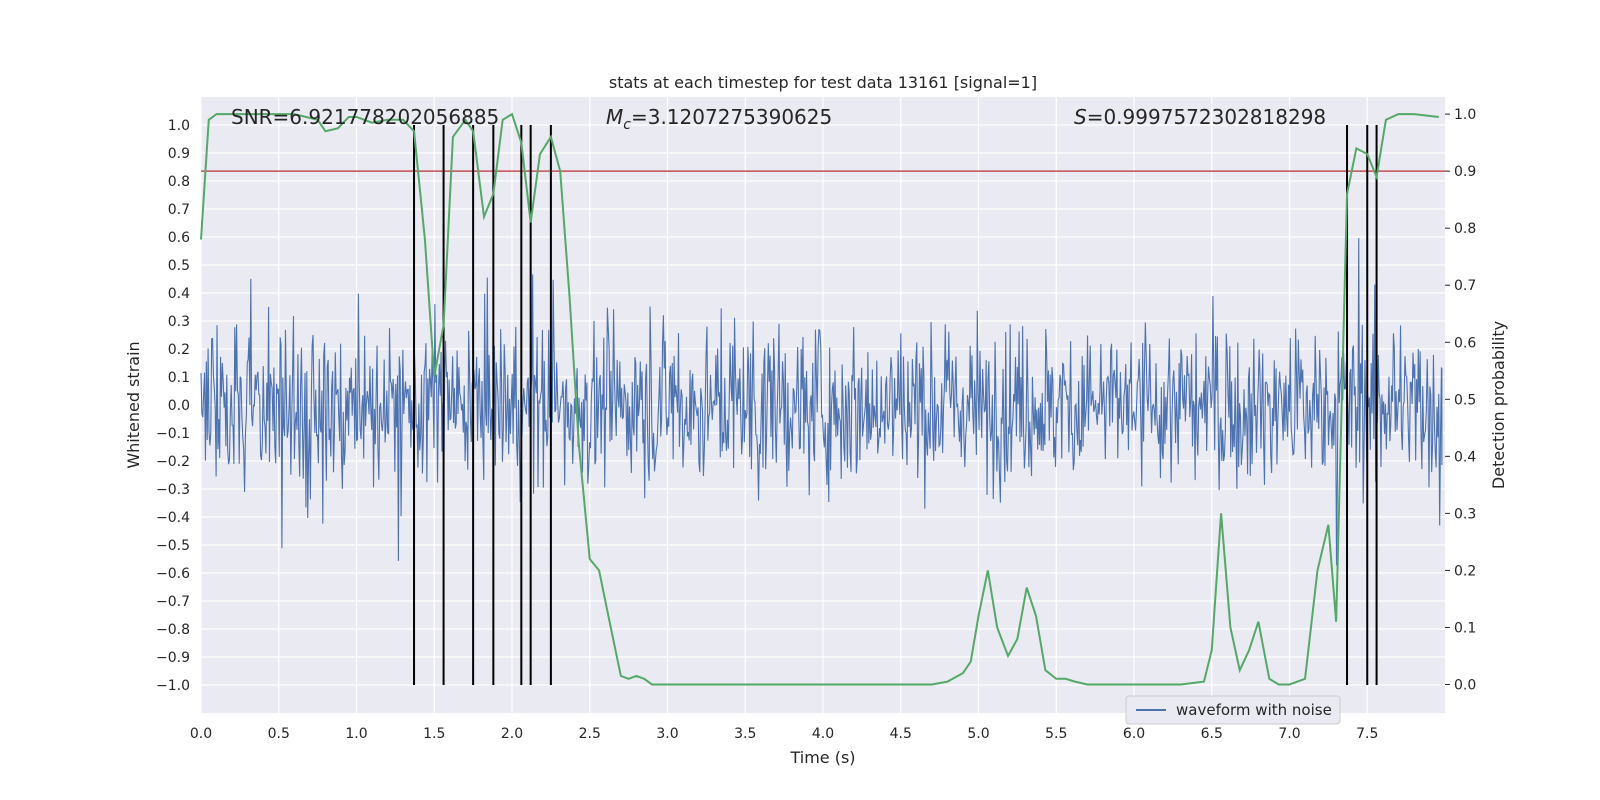 This screenshot has height=800, width=1600. Describe the element at coordinates (179, 350) in the screenshot. I see `left-y-tick-label: 0.2` at that location.